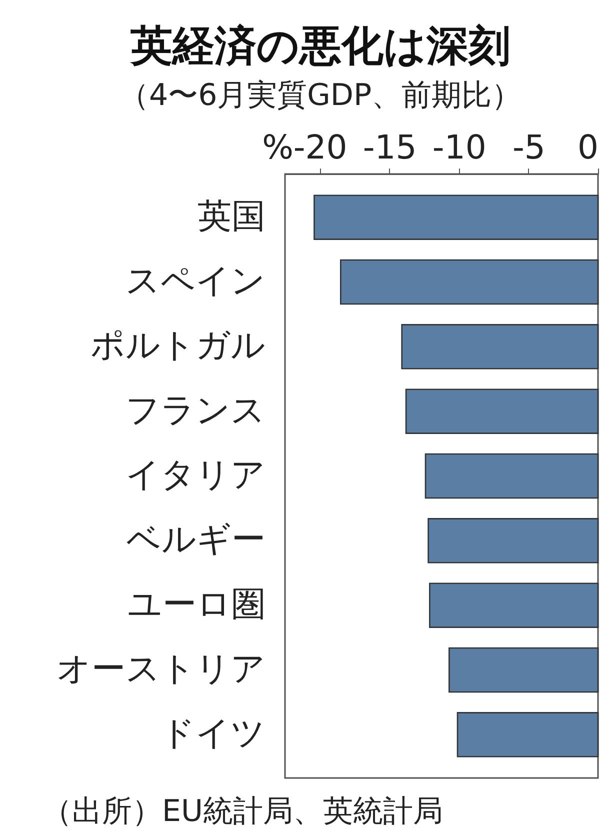 Image resolution: width=615 pixels, height=840 pixels. Describe the element at coordinates (278, 147) in the screenshot. I see `x-axis-title: %` at that location.